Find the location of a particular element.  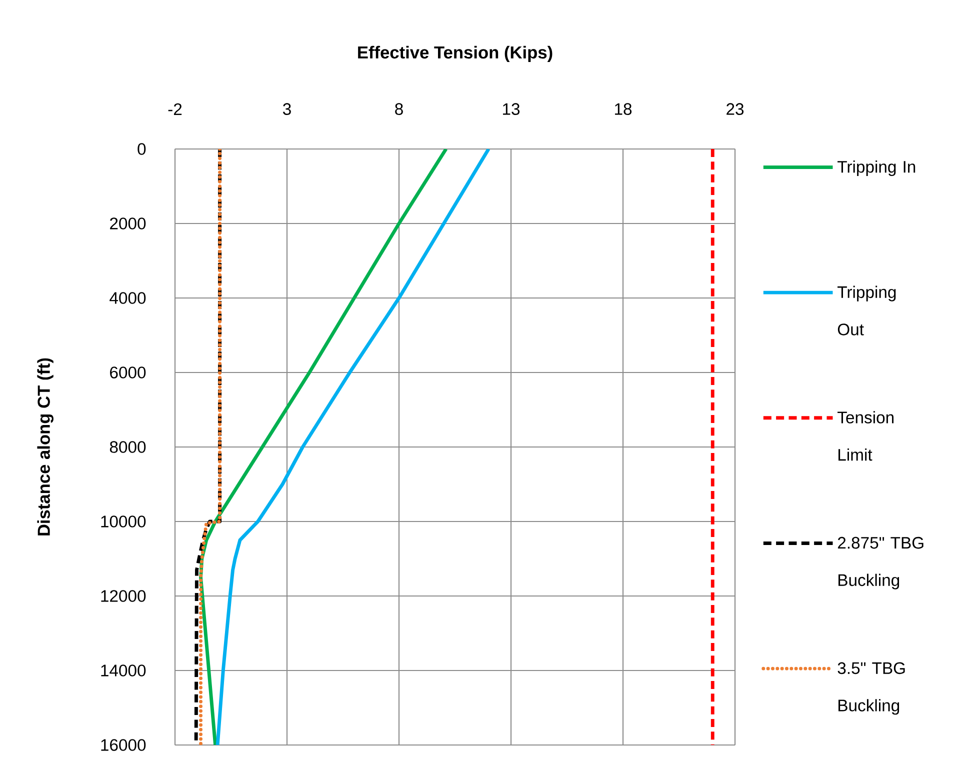

y-axis-title: Distance along CT (ft) is located at coordinates (45, 447).